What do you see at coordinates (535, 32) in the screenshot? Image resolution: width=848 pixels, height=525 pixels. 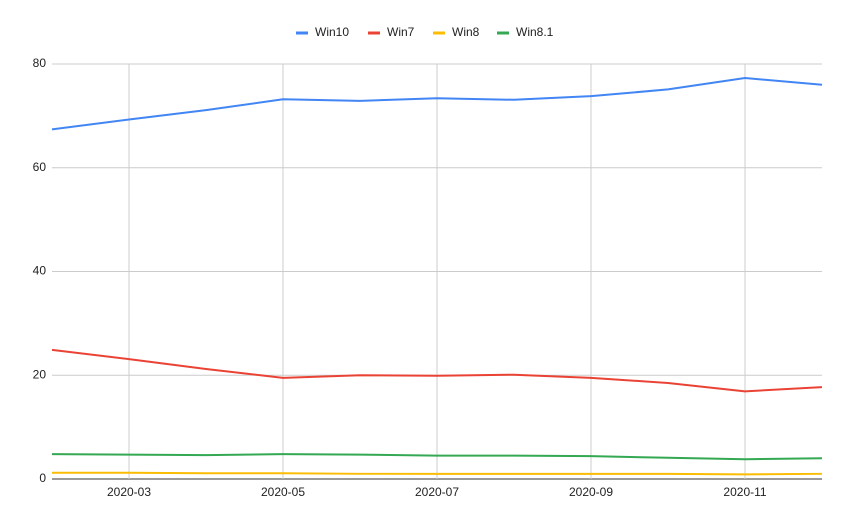 I see `legend-label: Win8.1` at bounding box center [535, 32].